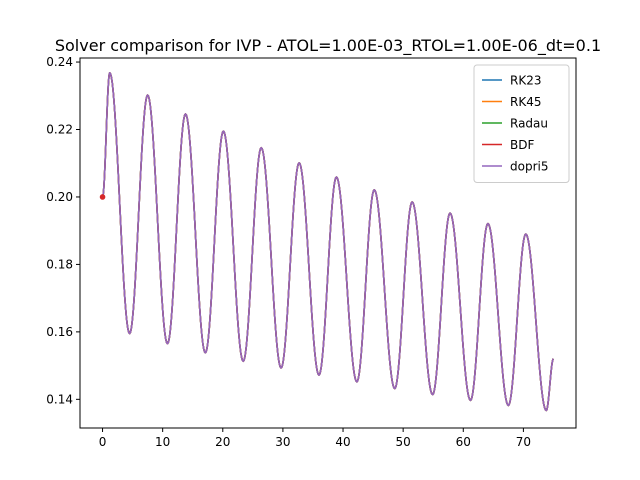 This screenshot has width=640, height=480. Describe the element at coordinates (525, 81) in the screenshot. I see `legend-label: RK23` at that location.